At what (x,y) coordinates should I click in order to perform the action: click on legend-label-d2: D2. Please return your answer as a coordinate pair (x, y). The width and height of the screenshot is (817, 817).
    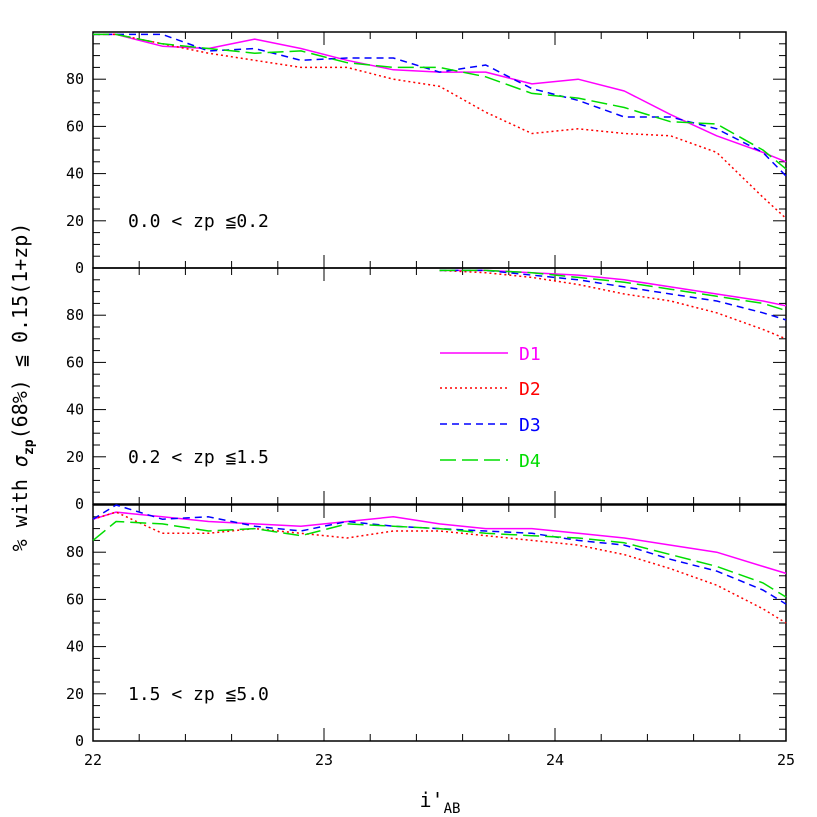
    Looking at the image, I should click on (530, 389).